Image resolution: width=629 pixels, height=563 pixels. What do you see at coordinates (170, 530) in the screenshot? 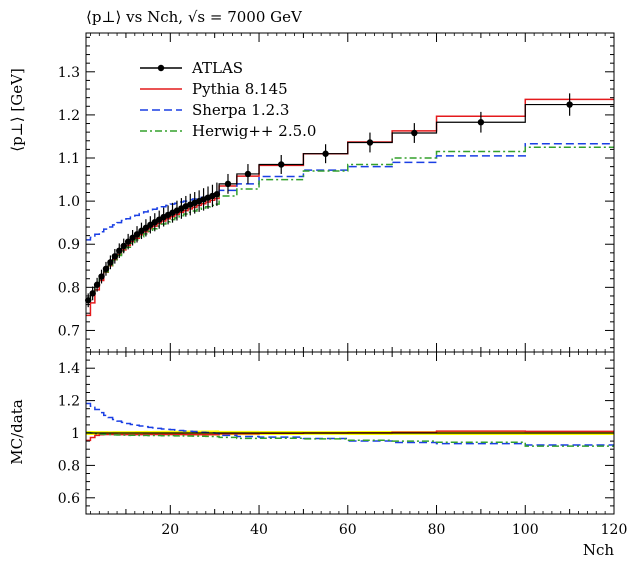
I see `x-tick-label: 20` at bounding box center [170, 530].